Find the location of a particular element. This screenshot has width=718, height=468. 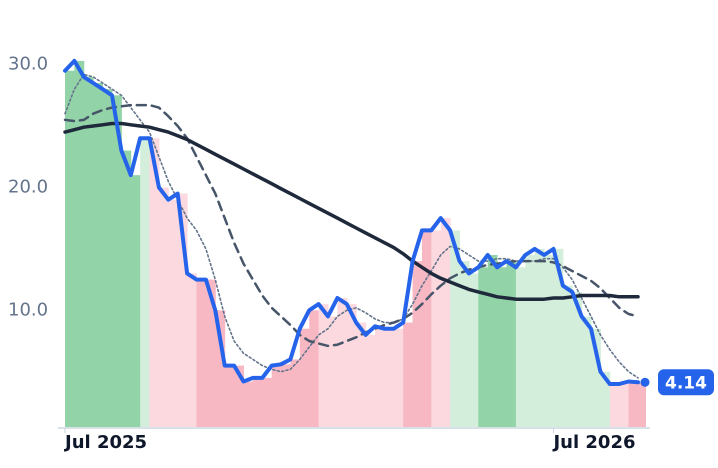

last-value-label: 4.14 is located at coordinates (686, 383).